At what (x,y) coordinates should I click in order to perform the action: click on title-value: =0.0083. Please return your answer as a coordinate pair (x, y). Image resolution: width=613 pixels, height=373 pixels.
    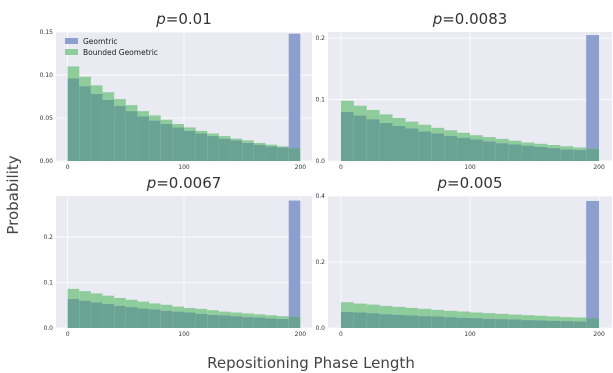
    Looking at the image, I should click on (474, 19).